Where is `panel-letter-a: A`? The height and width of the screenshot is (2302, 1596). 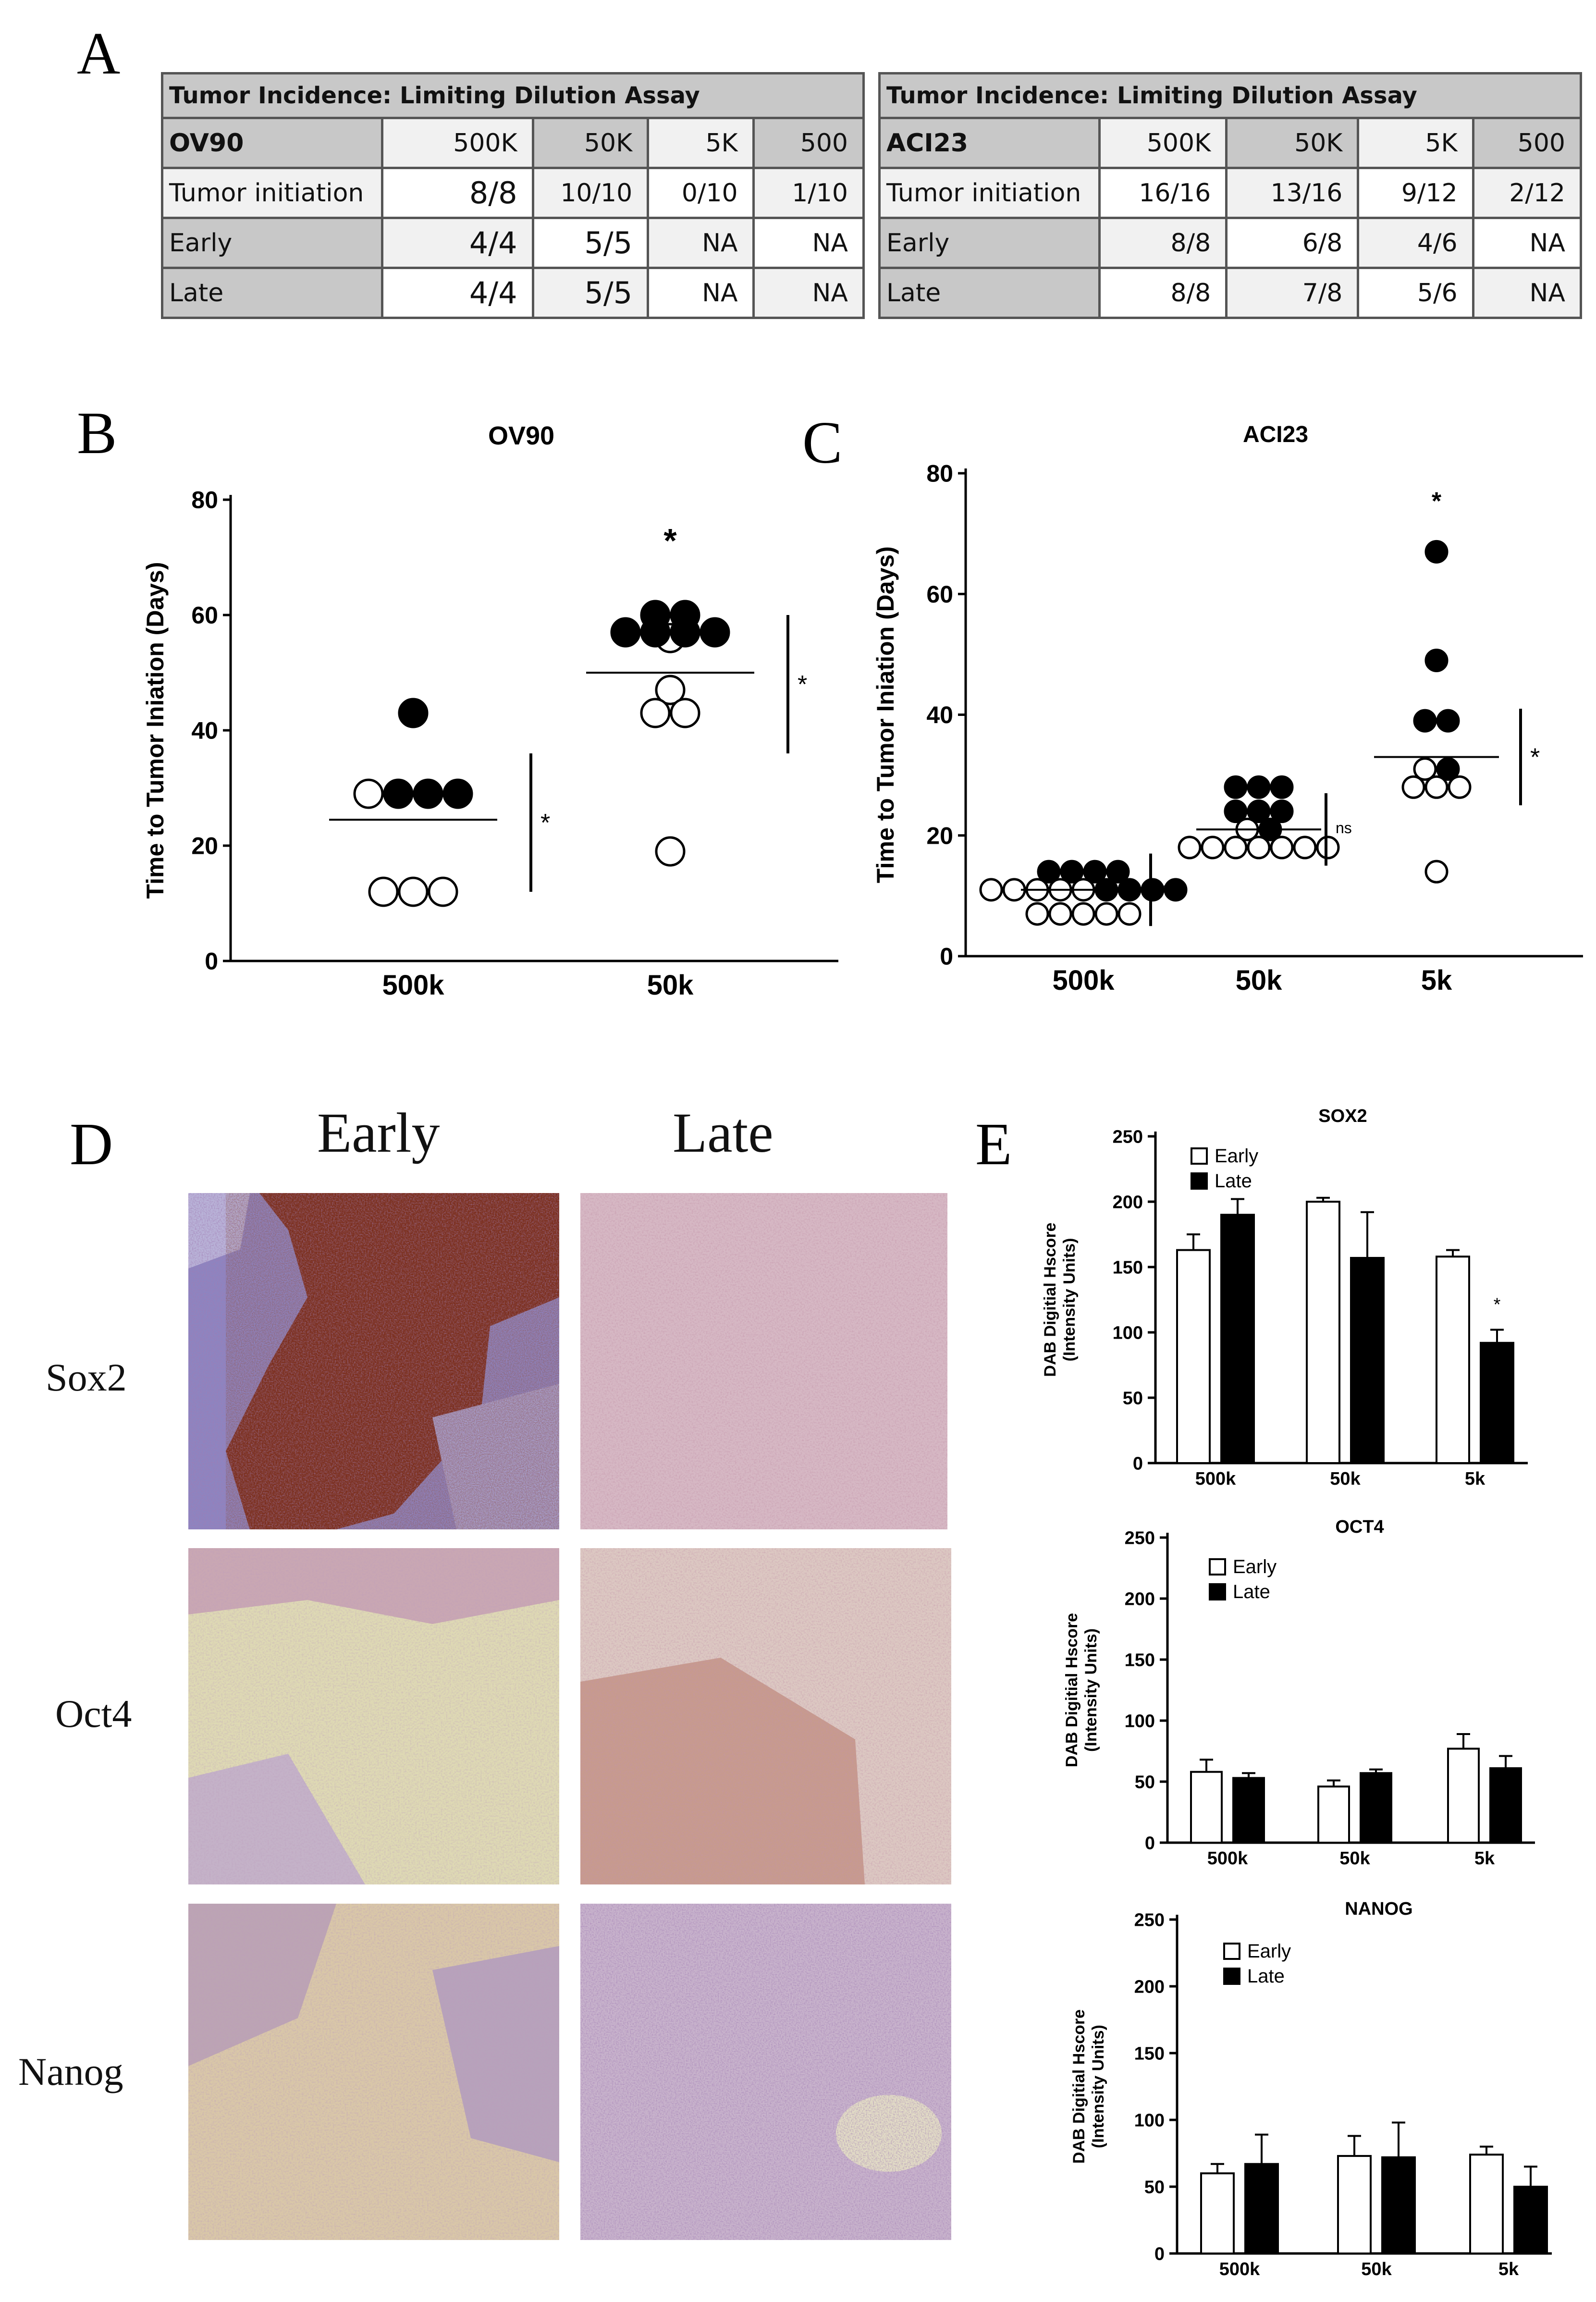 panel-letter-a: A is located at coordinates (99, 54).